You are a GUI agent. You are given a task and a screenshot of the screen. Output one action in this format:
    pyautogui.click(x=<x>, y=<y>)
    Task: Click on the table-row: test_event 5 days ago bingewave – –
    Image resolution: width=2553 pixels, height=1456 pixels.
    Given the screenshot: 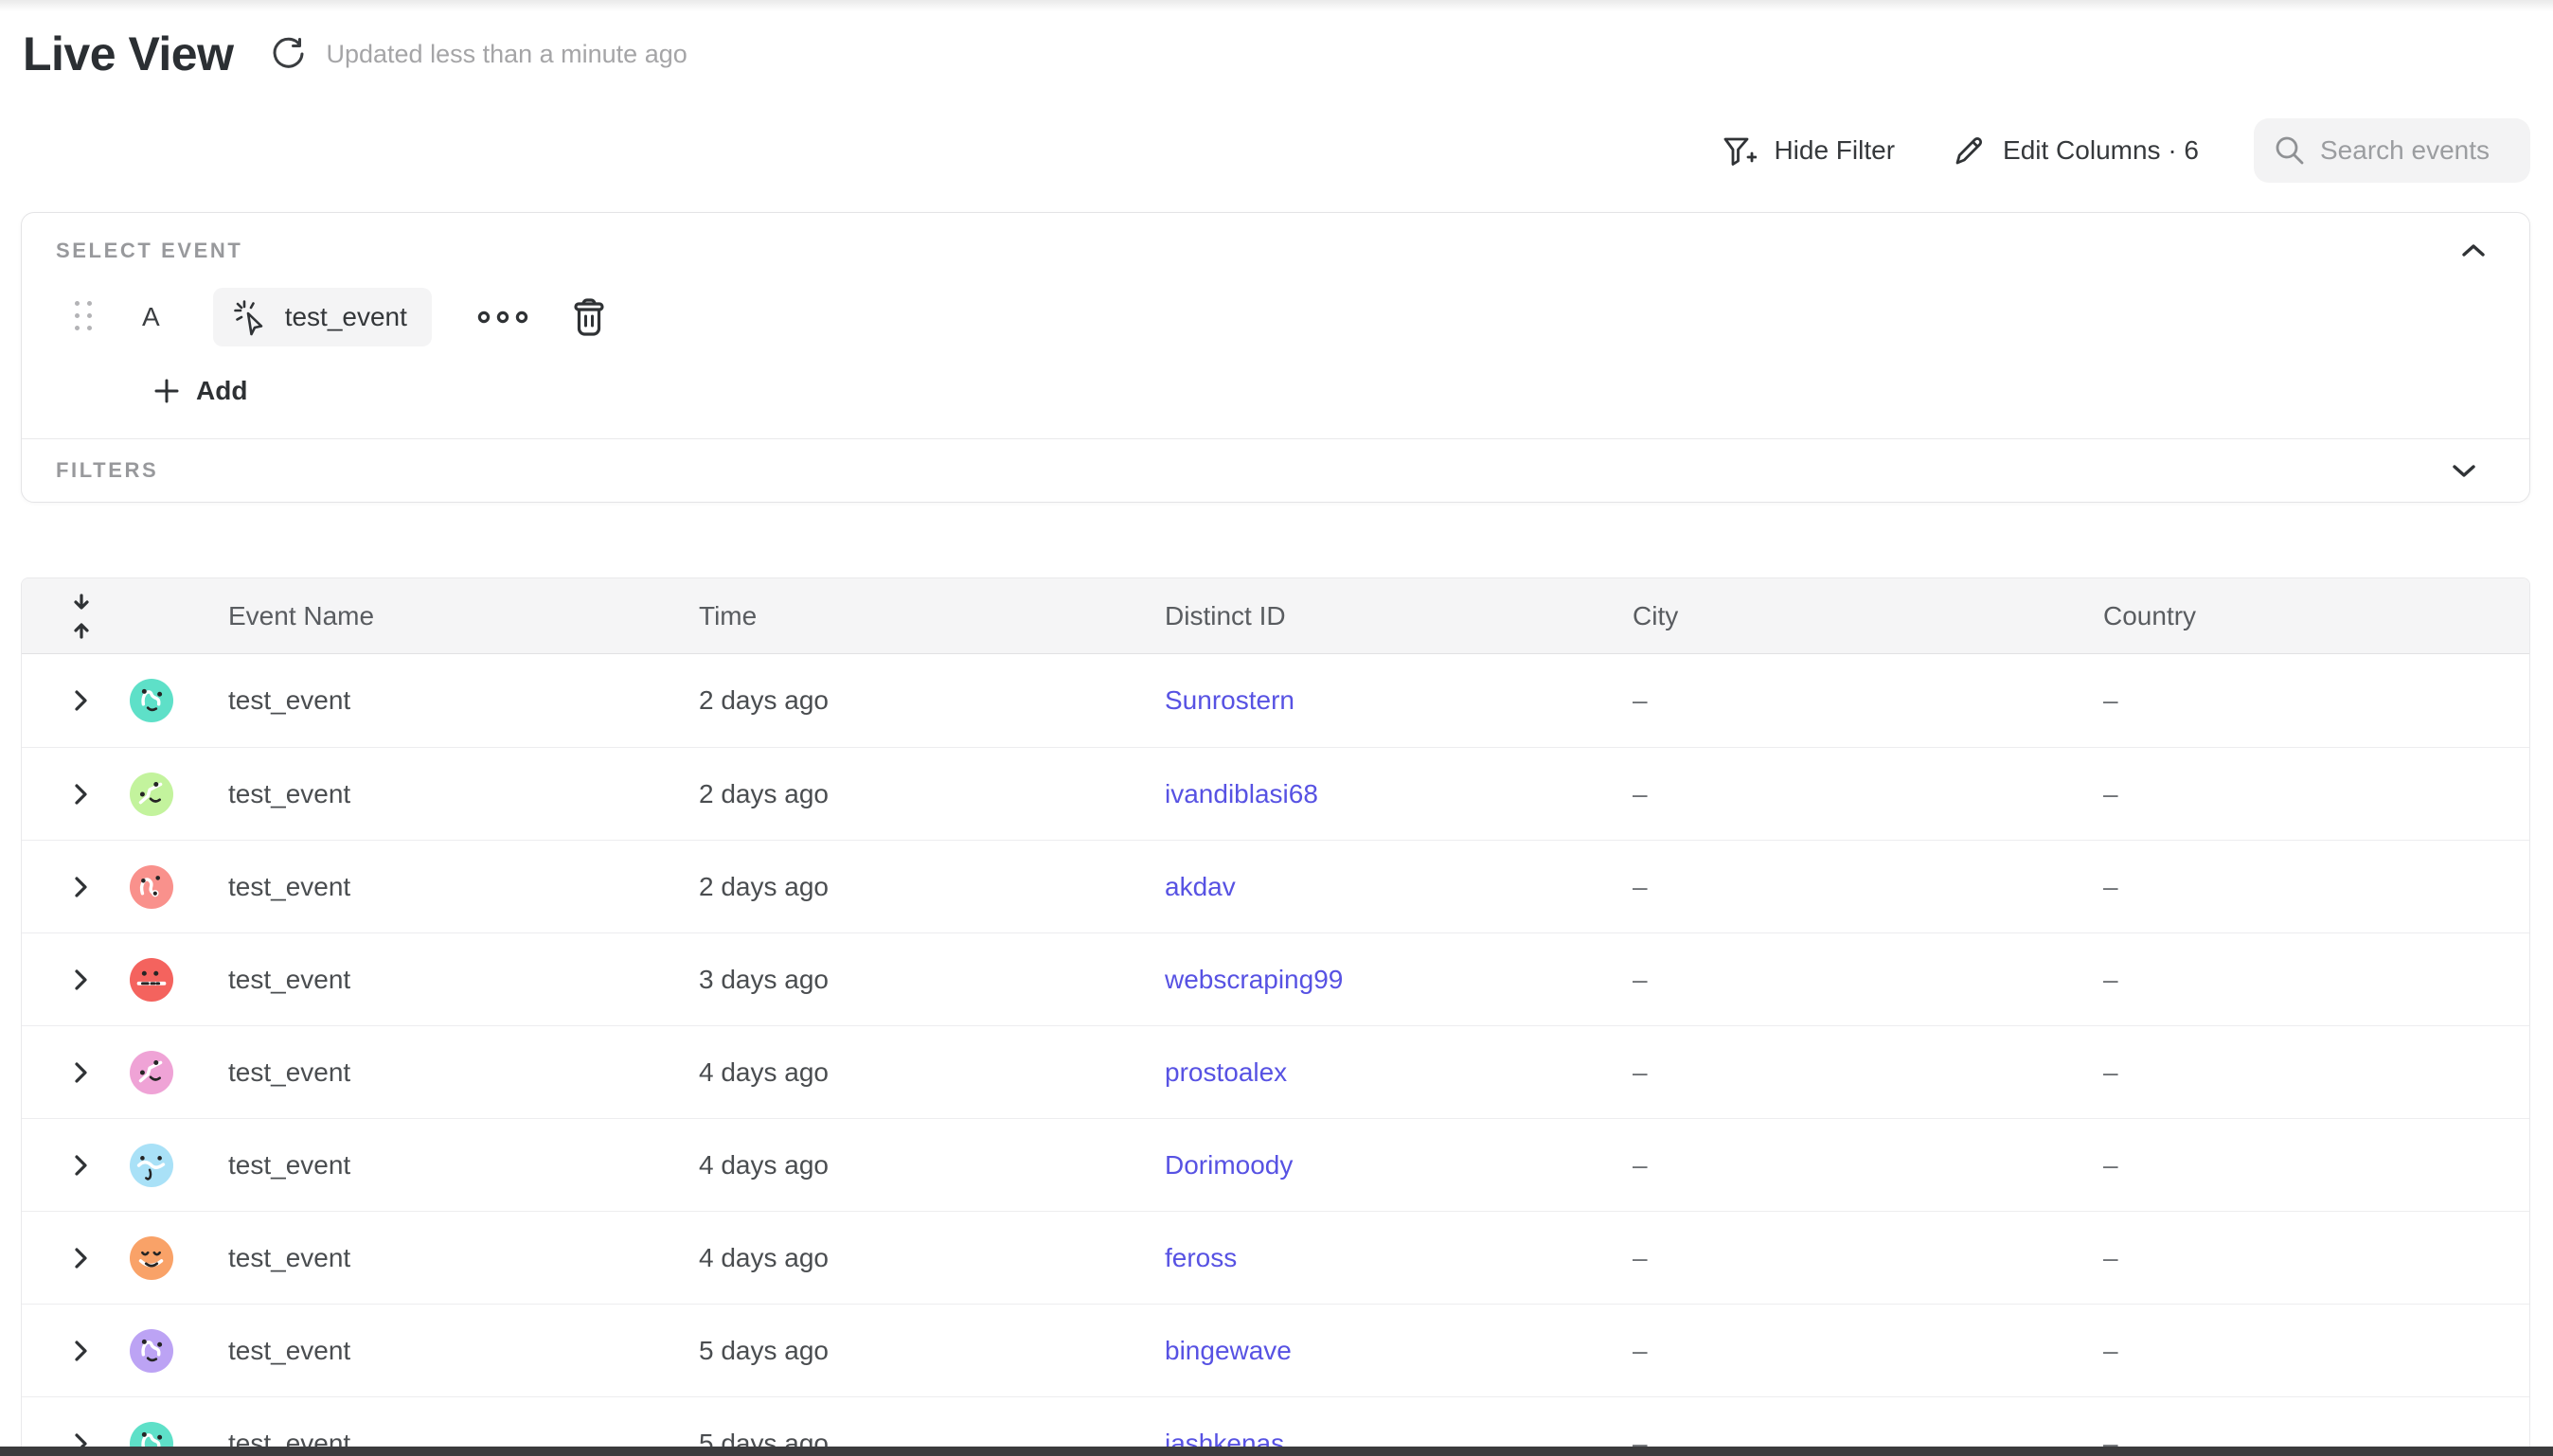 What is the action you would take?
    pyautogui.click(x=1275, y=1350)
    